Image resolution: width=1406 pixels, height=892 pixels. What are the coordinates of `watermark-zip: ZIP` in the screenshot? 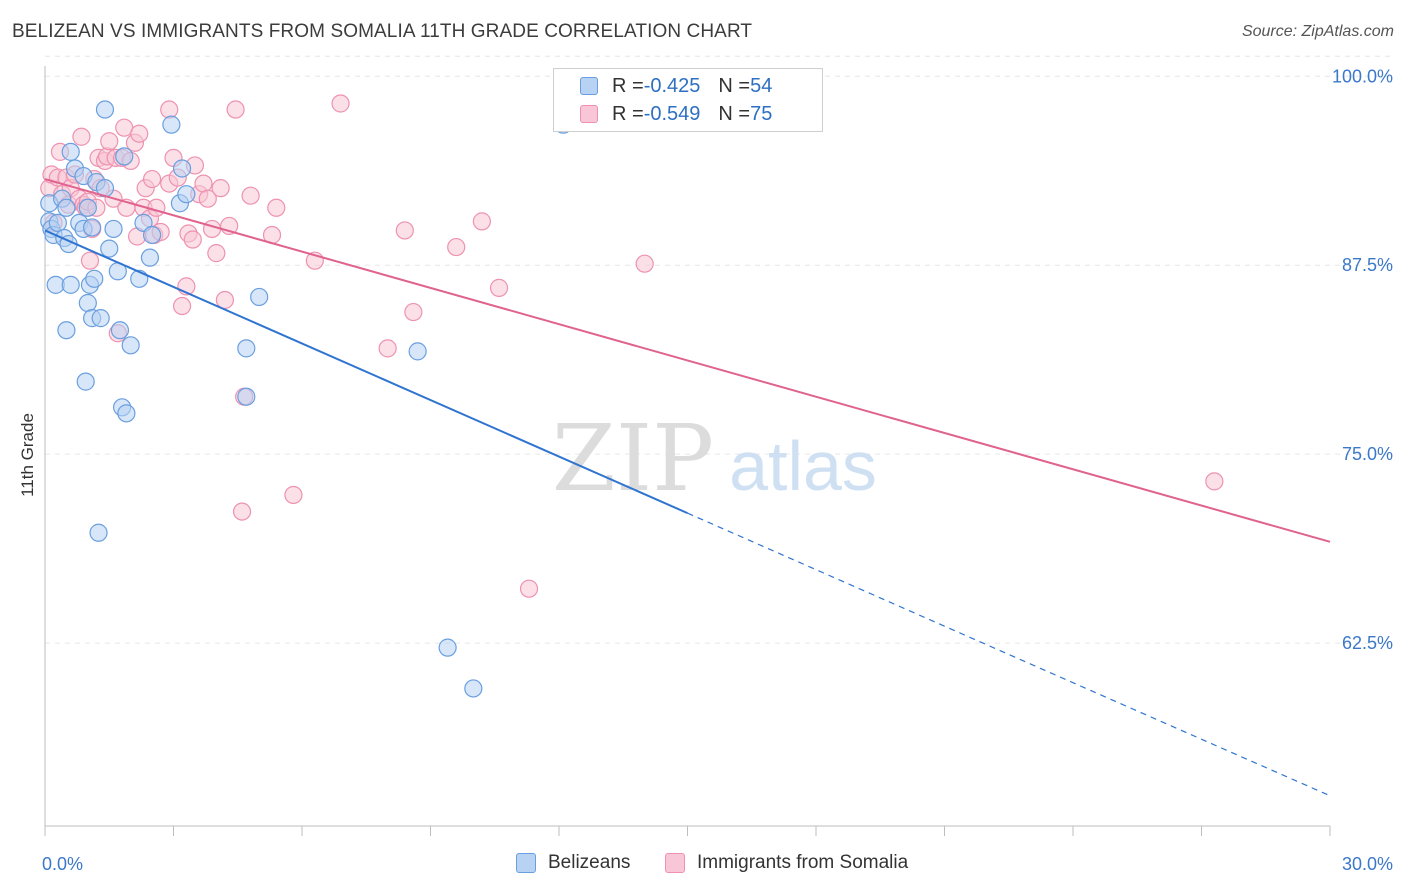 It's located at (633, 458).